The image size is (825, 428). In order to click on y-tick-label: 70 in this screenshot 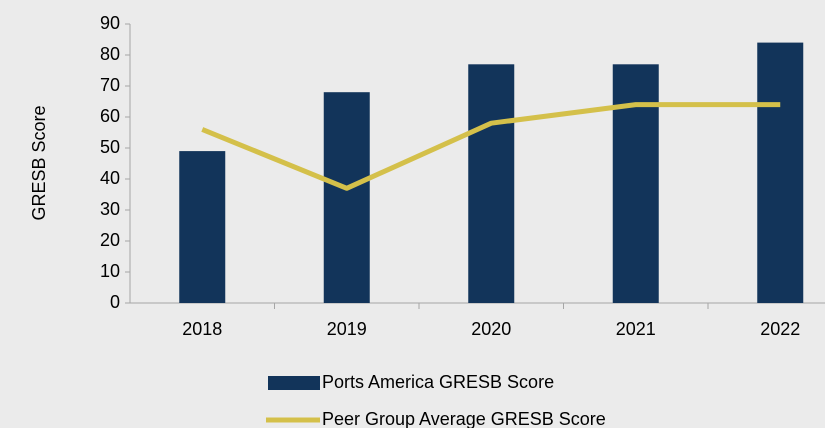, I will do `click(110, 85)`.